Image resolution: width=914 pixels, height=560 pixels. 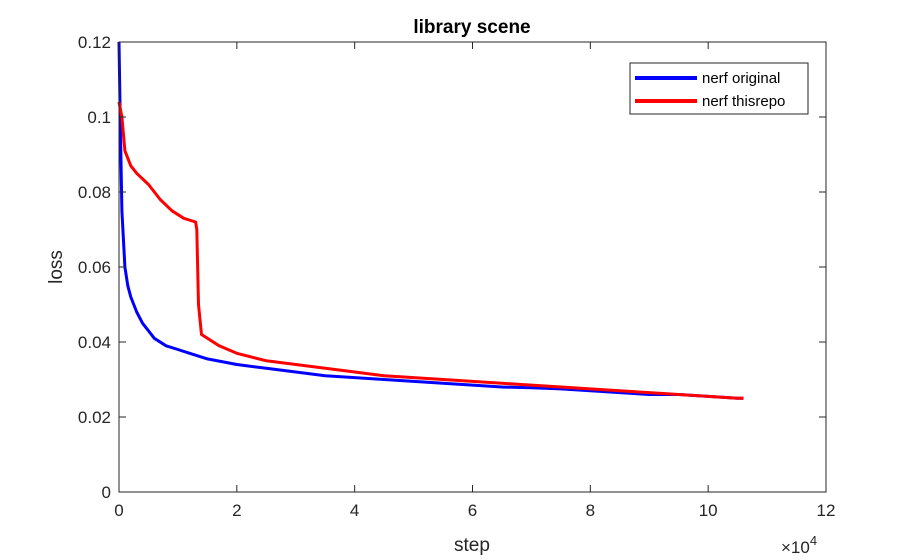 I want to click on legend-label-nerf-original: nerf original, so click(x=741, y=78).